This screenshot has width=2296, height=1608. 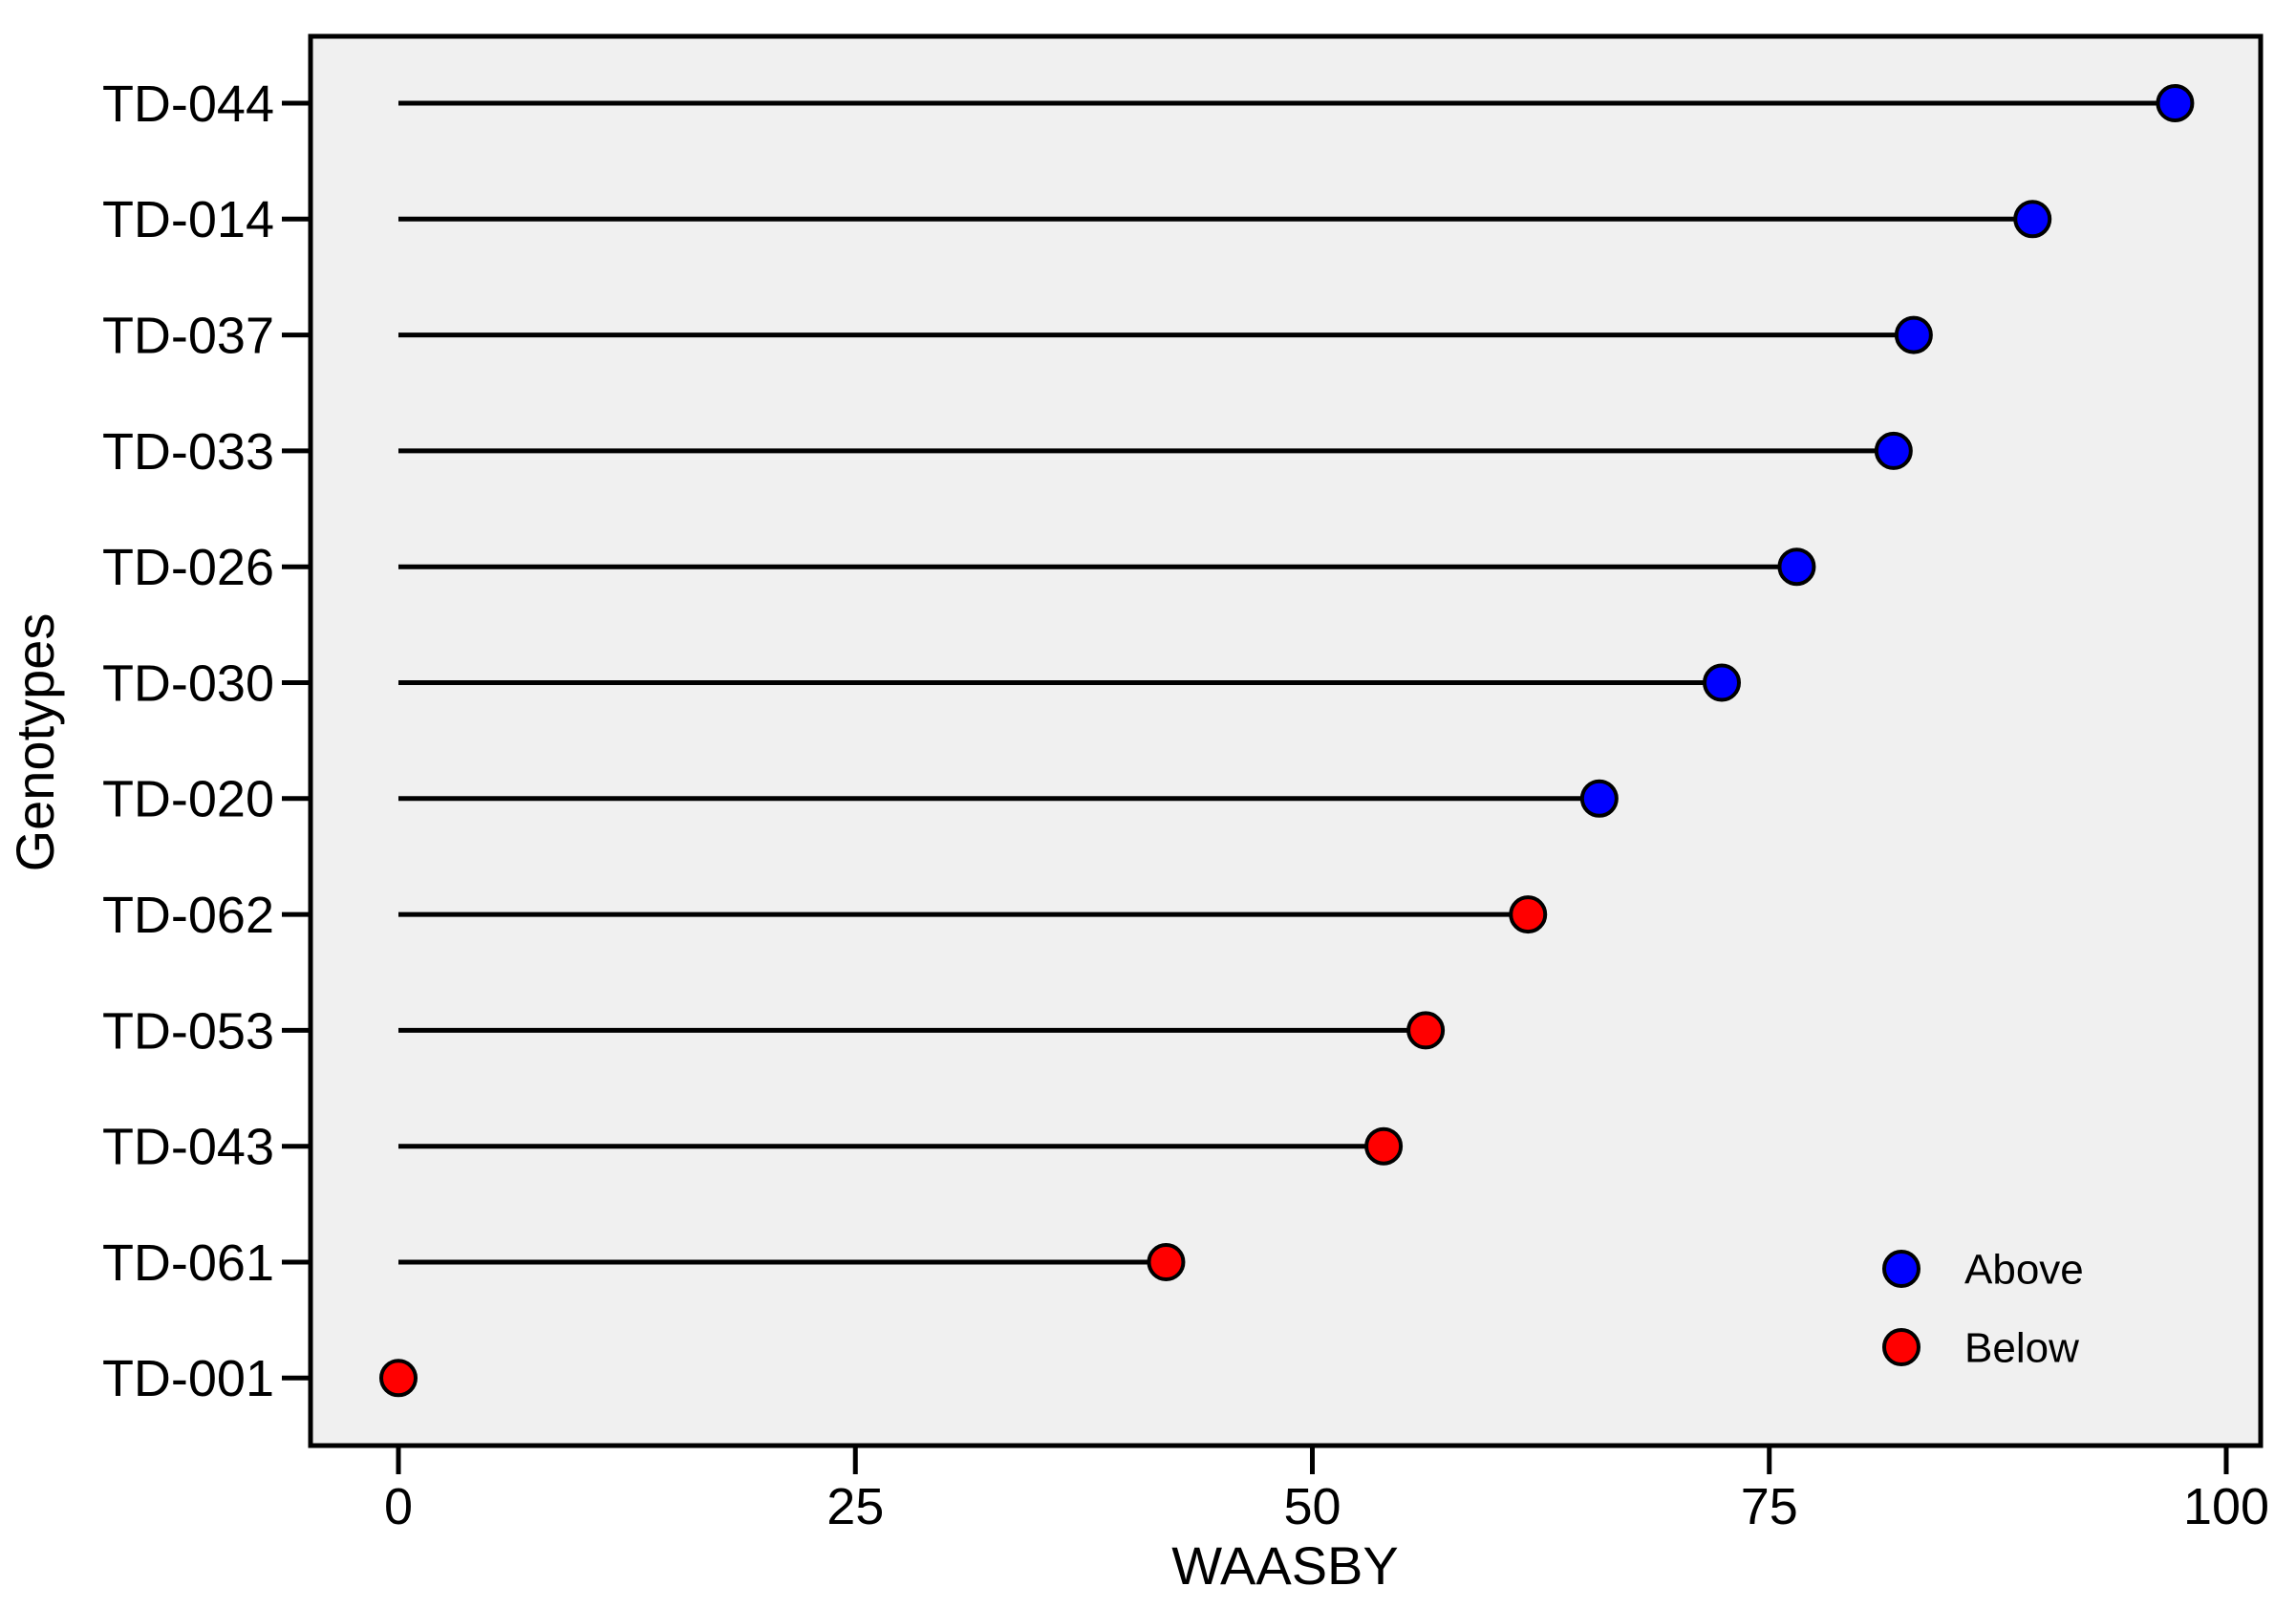 I want to click on y-tick-label: TD-037, so click(x=188, y=336).